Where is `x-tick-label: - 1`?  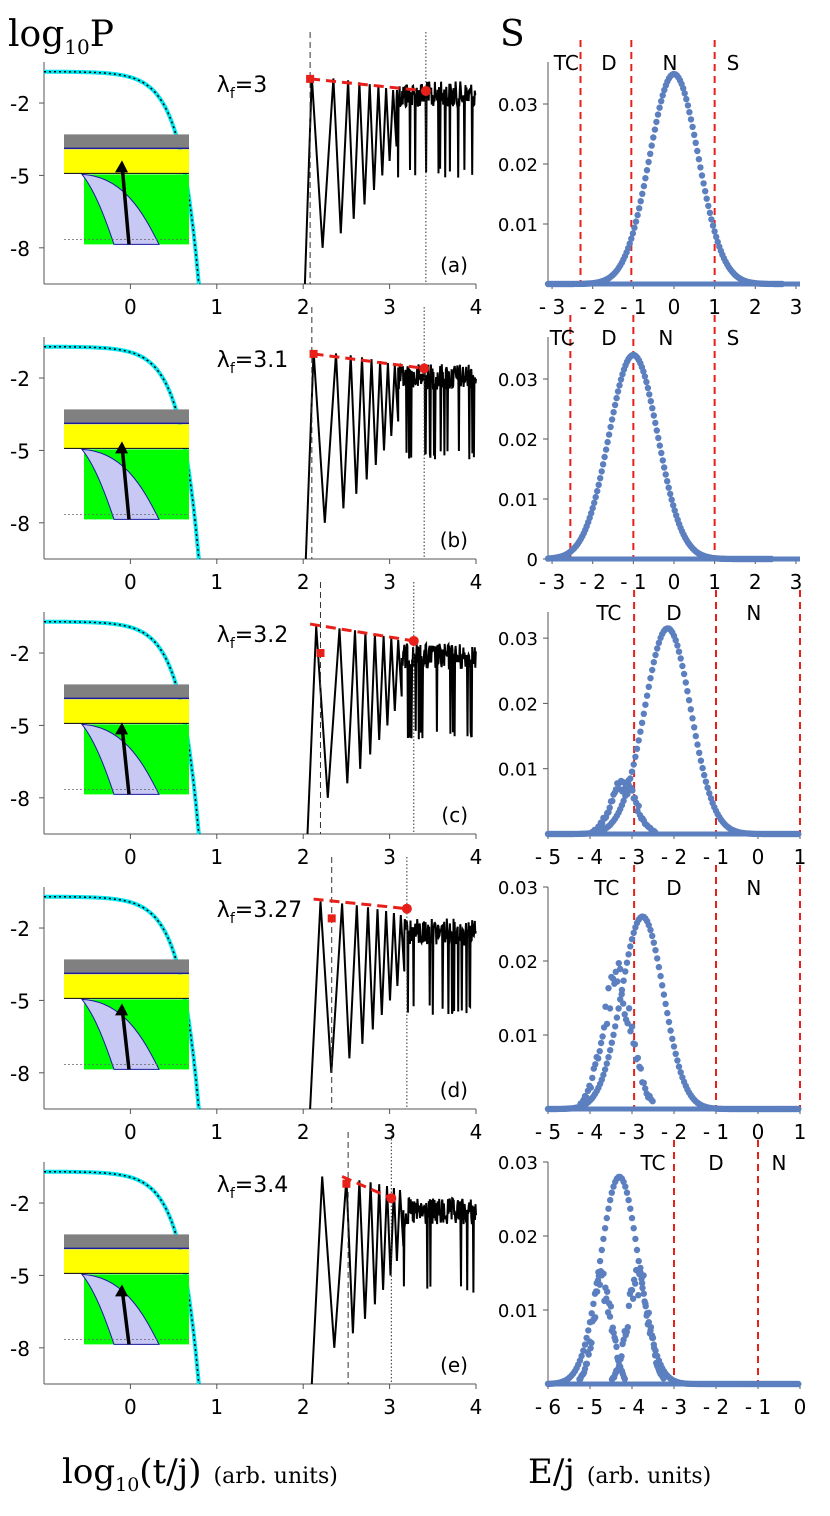 x-tick-label: - 1 is located at coordinates (716, 1132).